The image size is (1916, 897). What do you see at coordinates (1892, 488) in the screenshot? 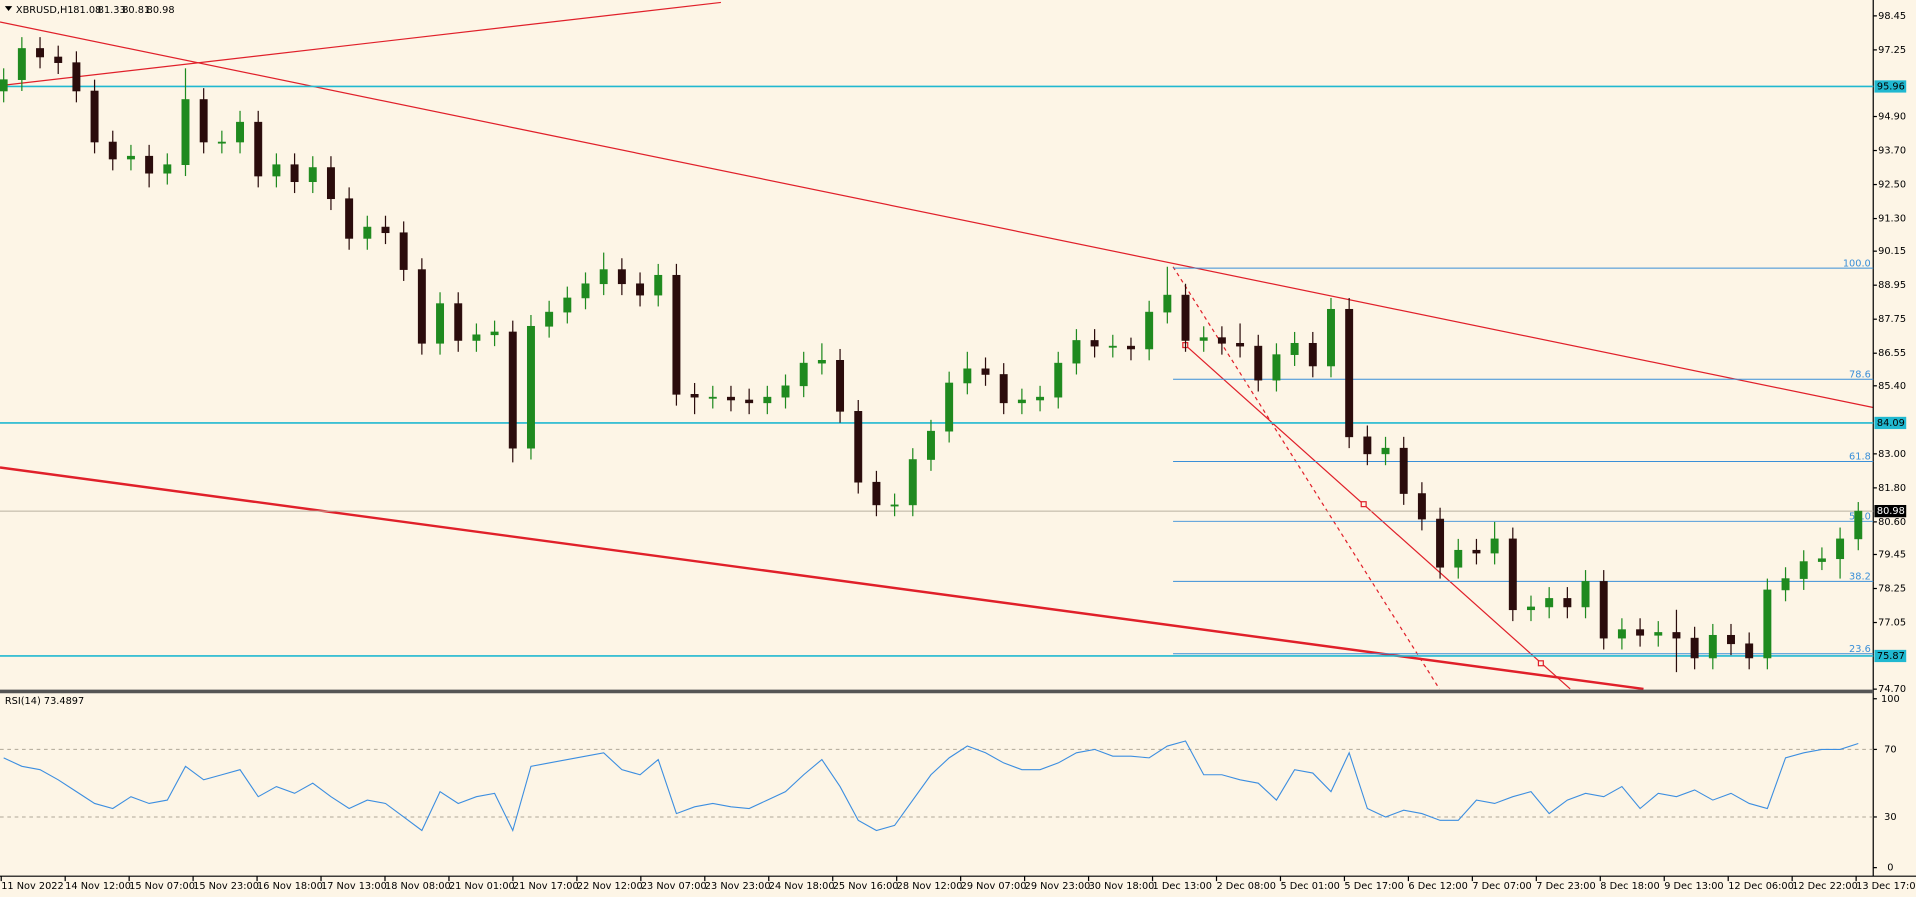
I see `y-tick-label: 81.80` at bounding box center [1892, 488].